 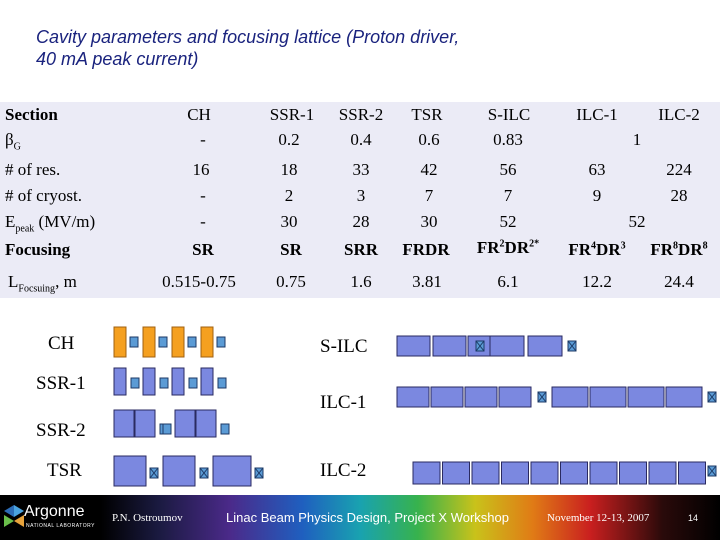 I want to click on title-line-2: 40 mA peak current), so click(x=117, y=59).